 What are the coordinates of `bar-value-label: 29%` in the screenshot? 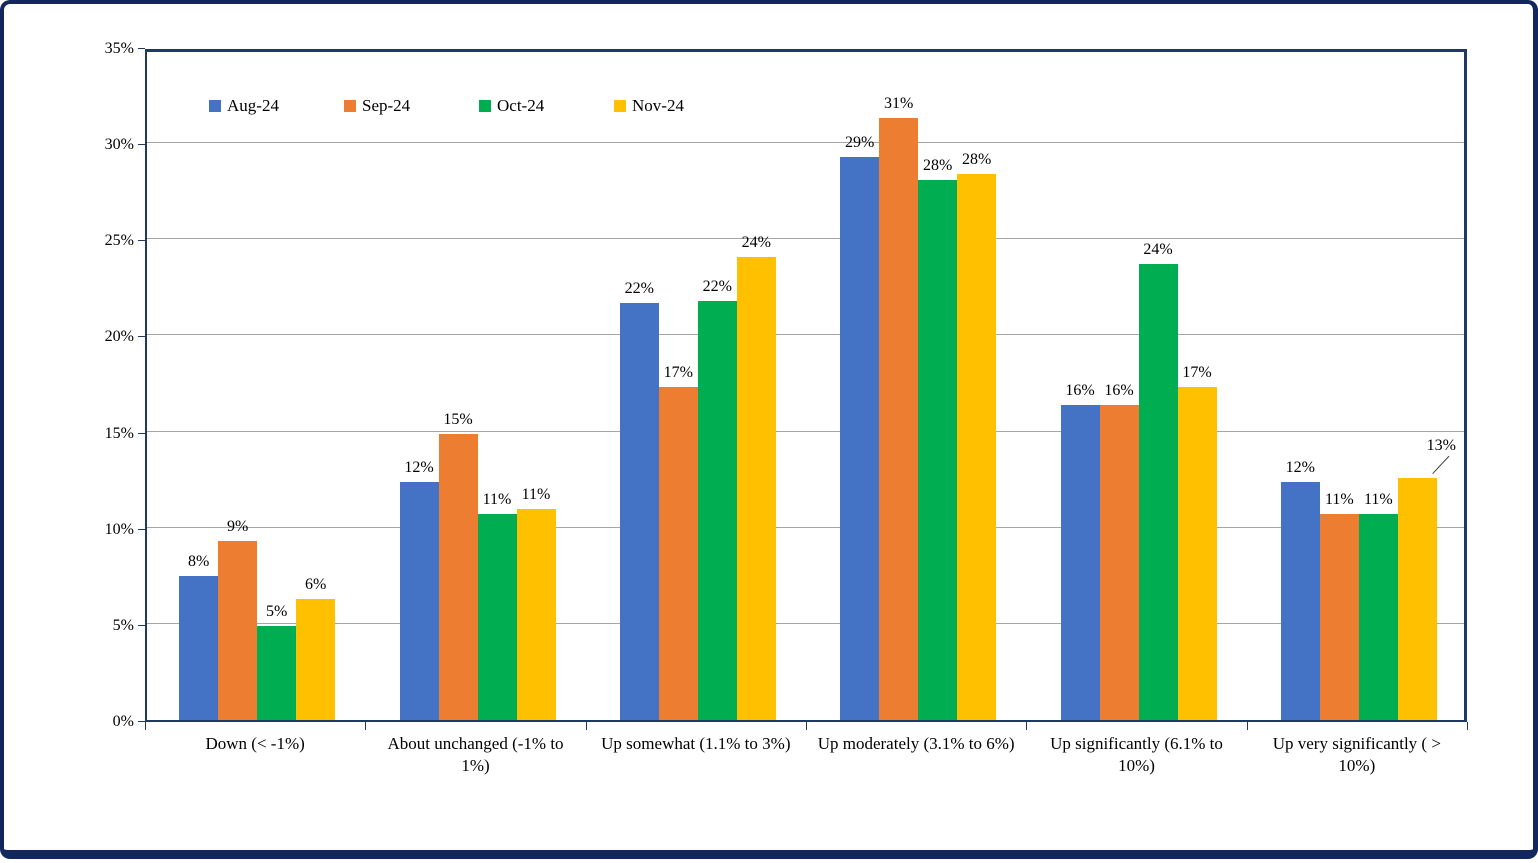 It's located at (859, 142).